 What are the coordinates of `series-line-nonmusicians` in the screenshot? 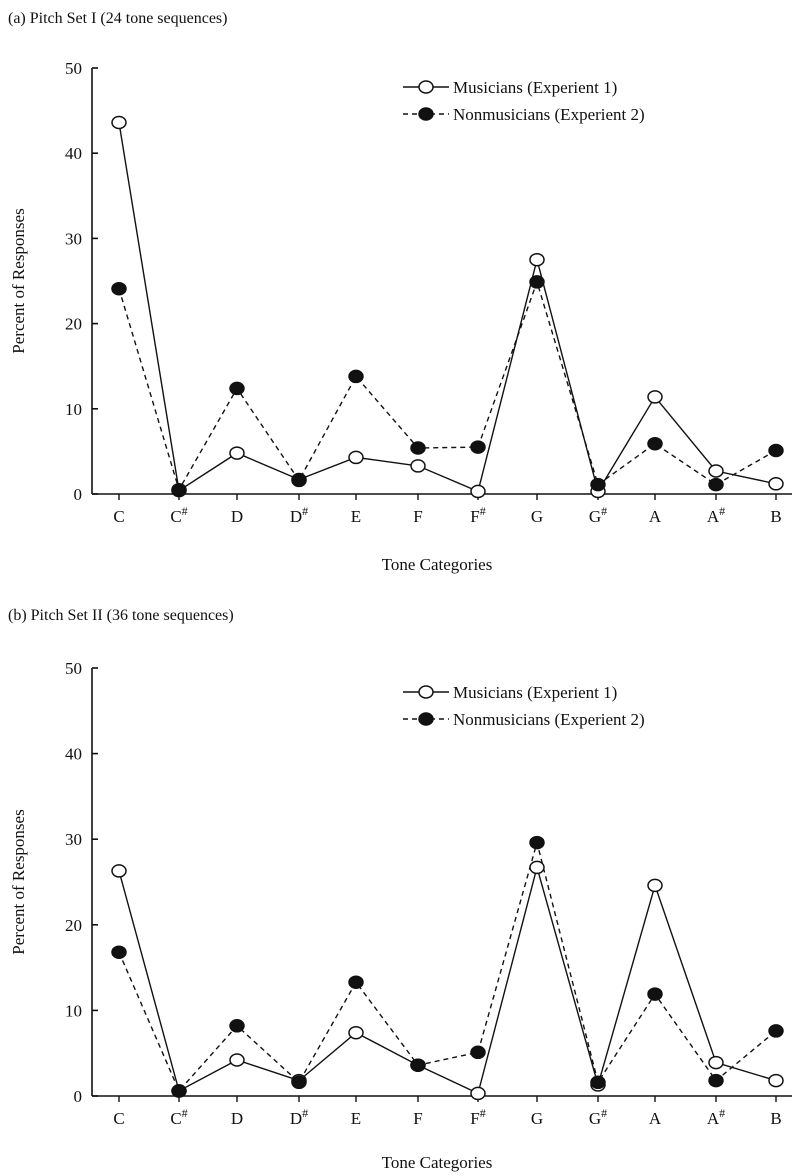 It's located at (447, 385).